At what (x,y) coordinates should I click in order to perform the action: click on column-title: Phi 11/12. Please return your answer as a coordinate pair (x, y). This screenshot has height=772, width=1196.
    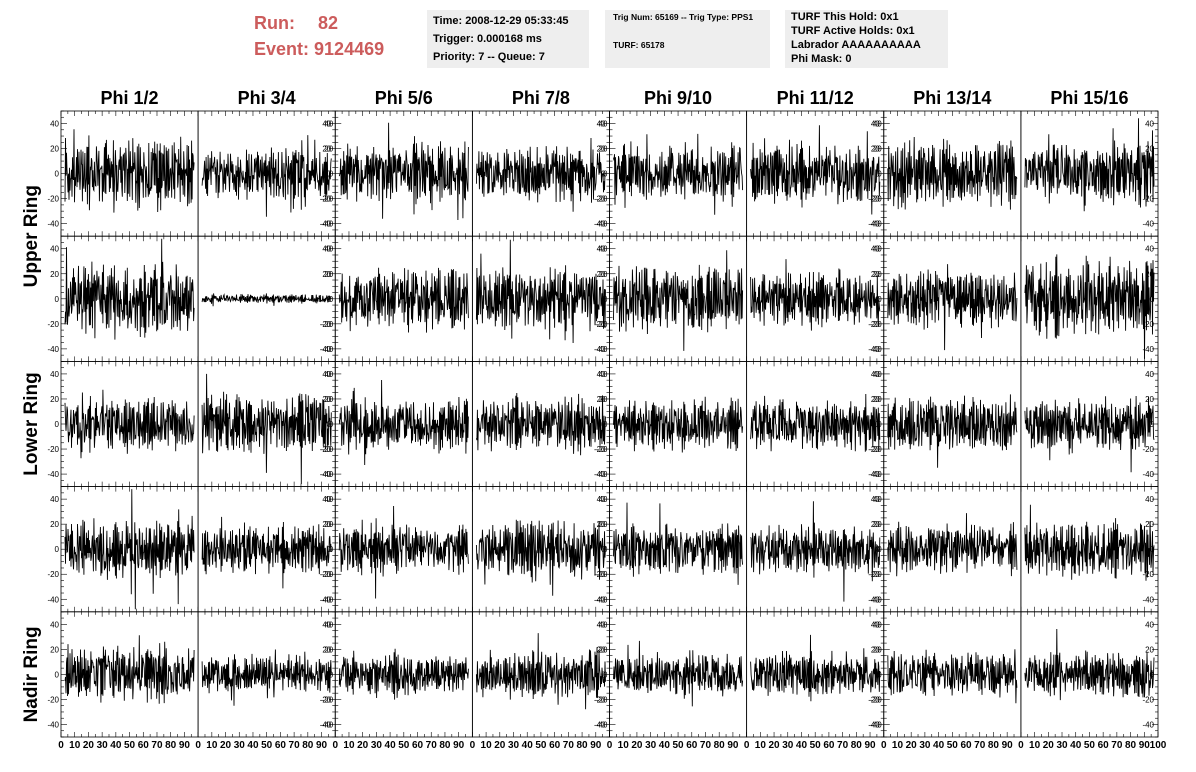
    Looking at the image, I should click on (815, 98).